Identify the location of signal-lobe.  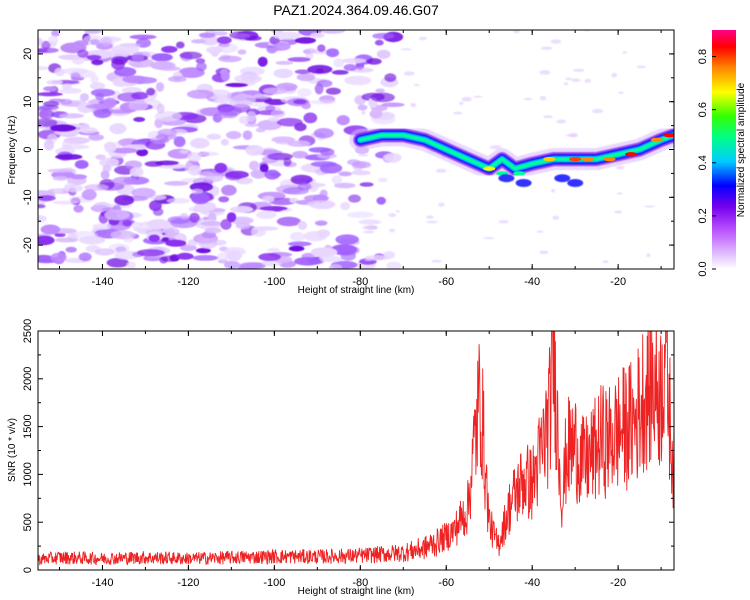
(575, 183).